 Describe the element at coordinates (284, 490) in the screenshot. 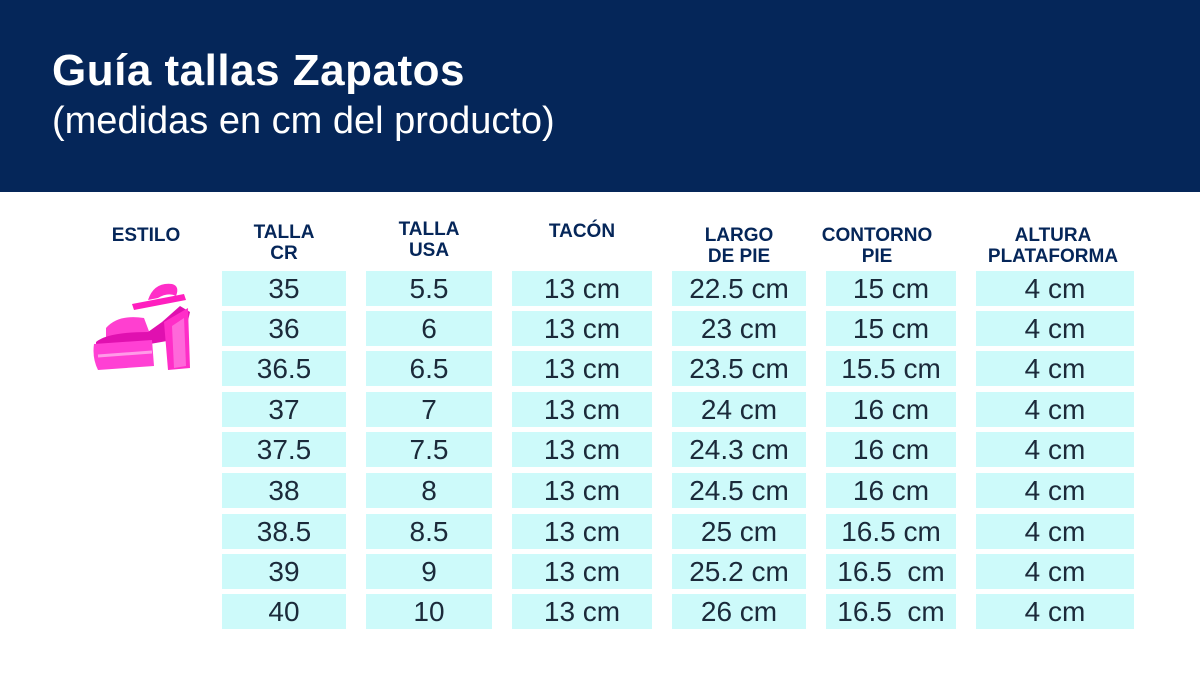

I see `table-cell-talla-cr: 38` at that location.